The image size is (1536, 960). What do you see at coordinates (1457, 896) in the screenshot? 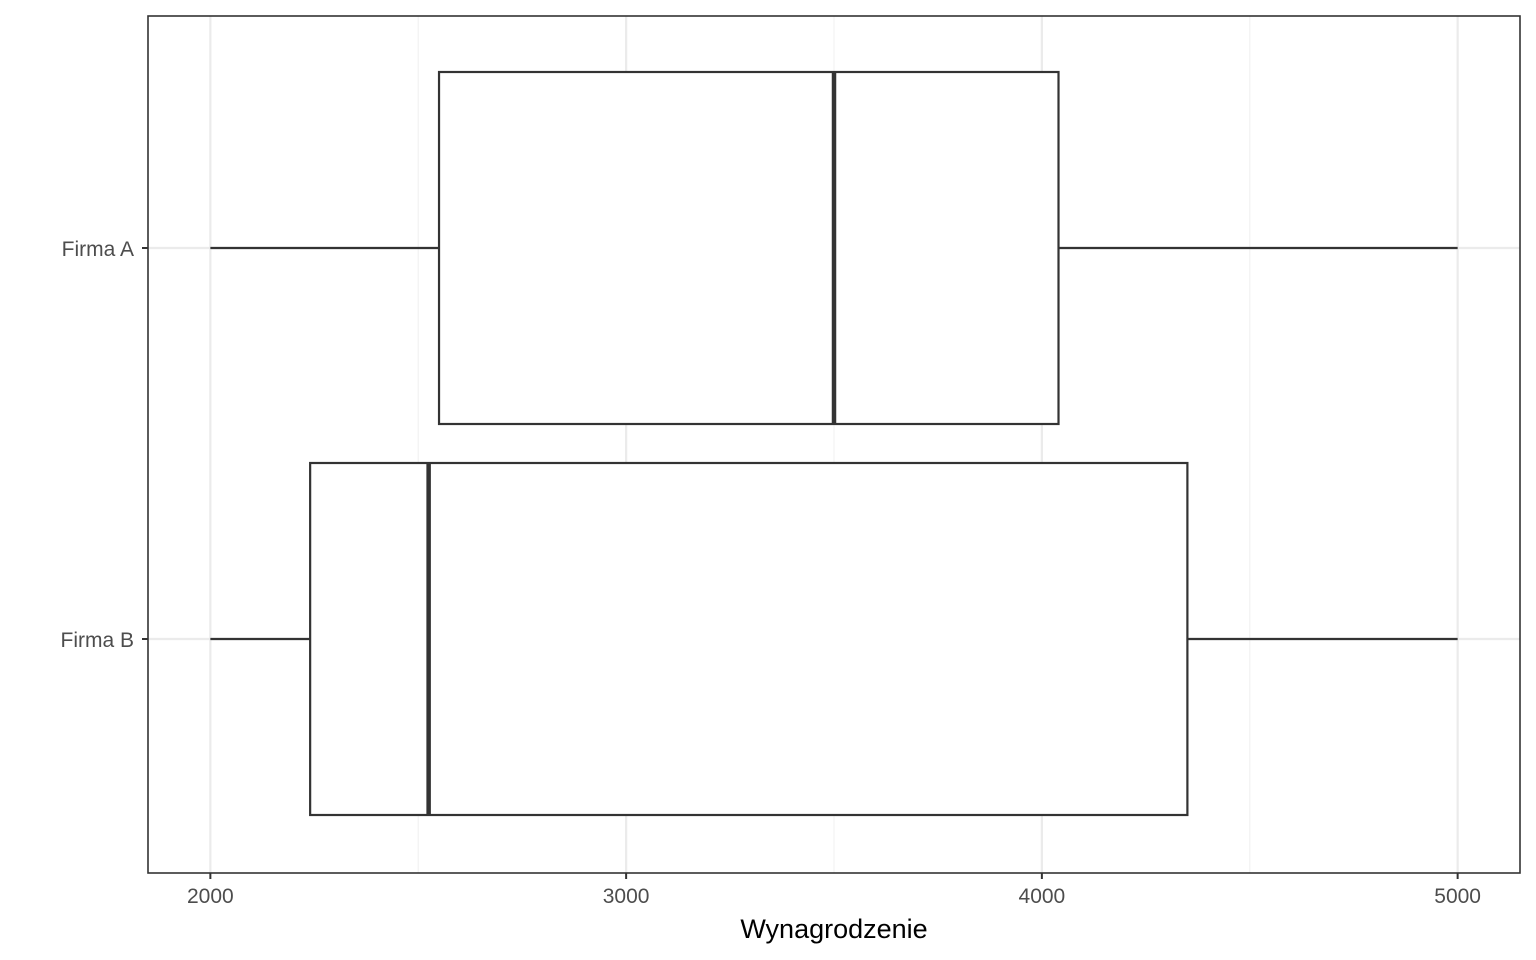
I see `x-tick-label: 5000` at bounding box center [1457, 896].